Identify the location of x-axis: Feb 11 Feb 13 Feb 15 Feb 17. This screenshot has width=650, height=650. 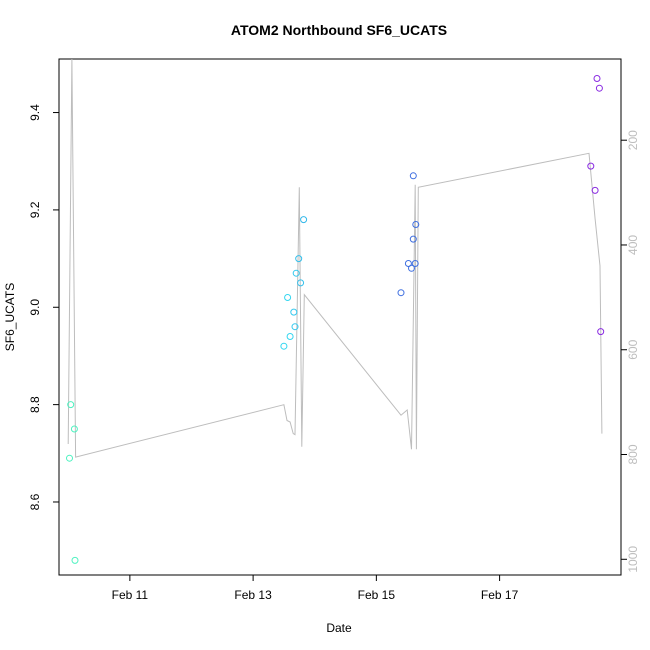
(315, 588).